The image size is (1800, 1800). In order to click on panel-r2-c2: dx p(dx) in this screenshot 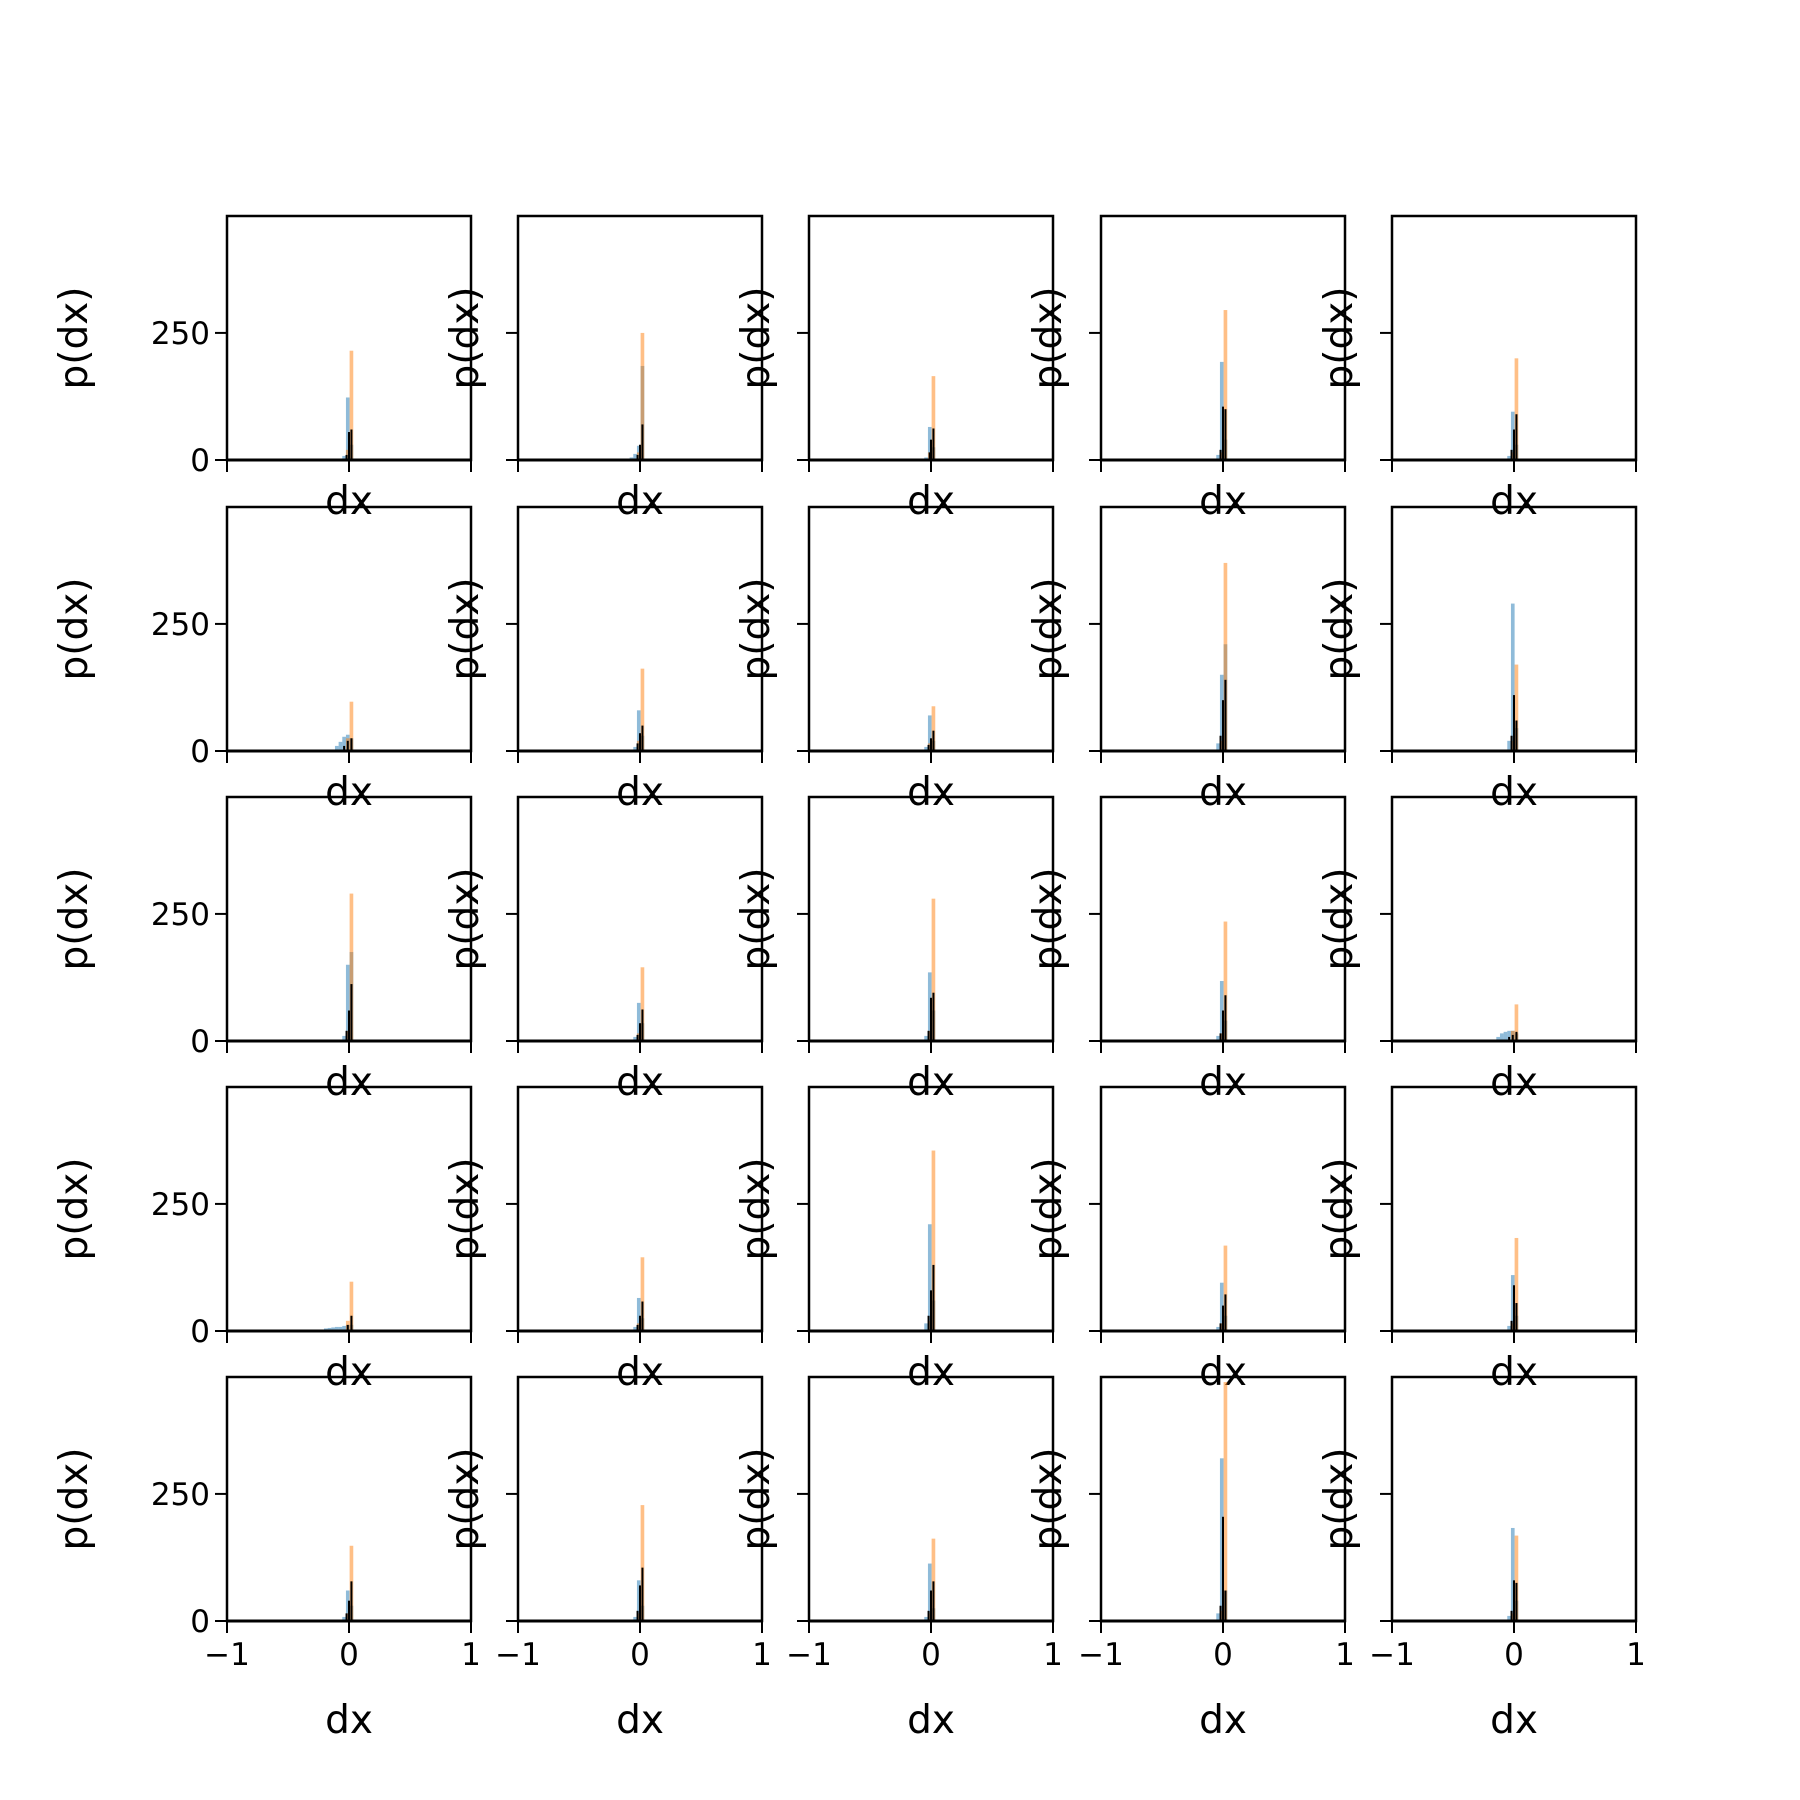, I will do `click(603, 660)`.